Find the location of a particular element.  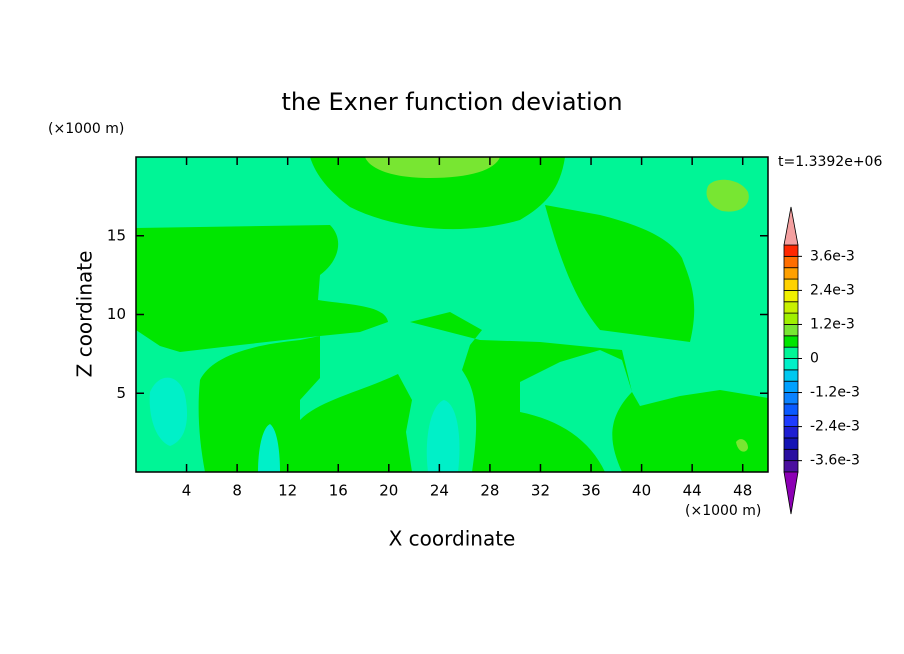

x-tick-label: 20 is located at coordinates (388, 491).